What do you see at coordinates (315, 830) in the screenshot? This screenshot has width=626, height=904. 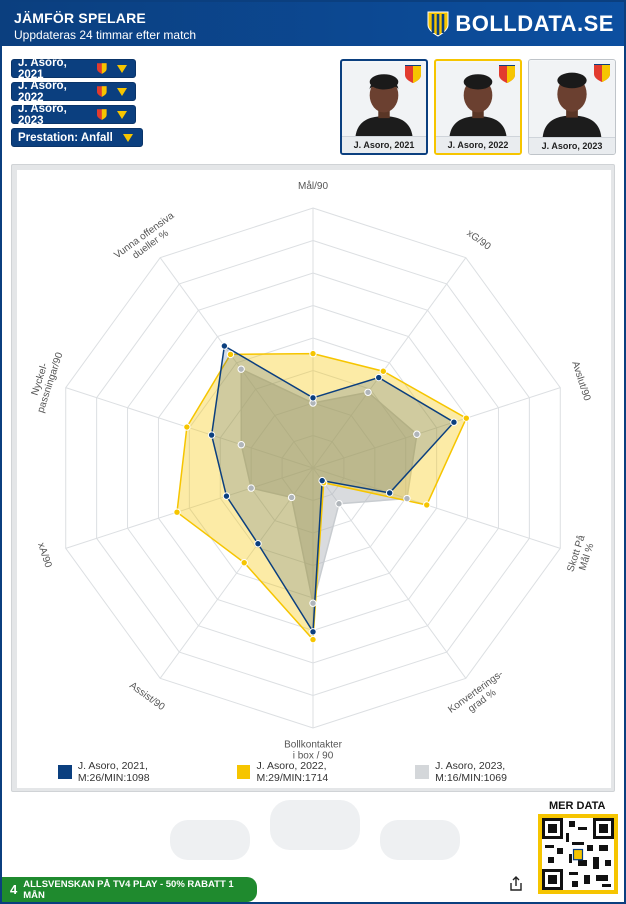 I see `background-pattern` at bounding box center [315, 830].